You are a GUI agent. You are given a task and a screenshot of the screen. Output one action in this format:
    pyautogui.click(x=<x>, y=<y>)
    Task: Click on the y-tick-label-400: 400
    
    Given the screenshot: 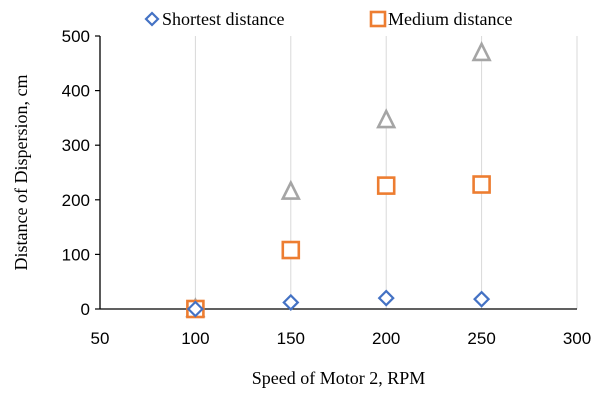 What is the action you would take?
    pyautogui.click(x=76, y=91)
    